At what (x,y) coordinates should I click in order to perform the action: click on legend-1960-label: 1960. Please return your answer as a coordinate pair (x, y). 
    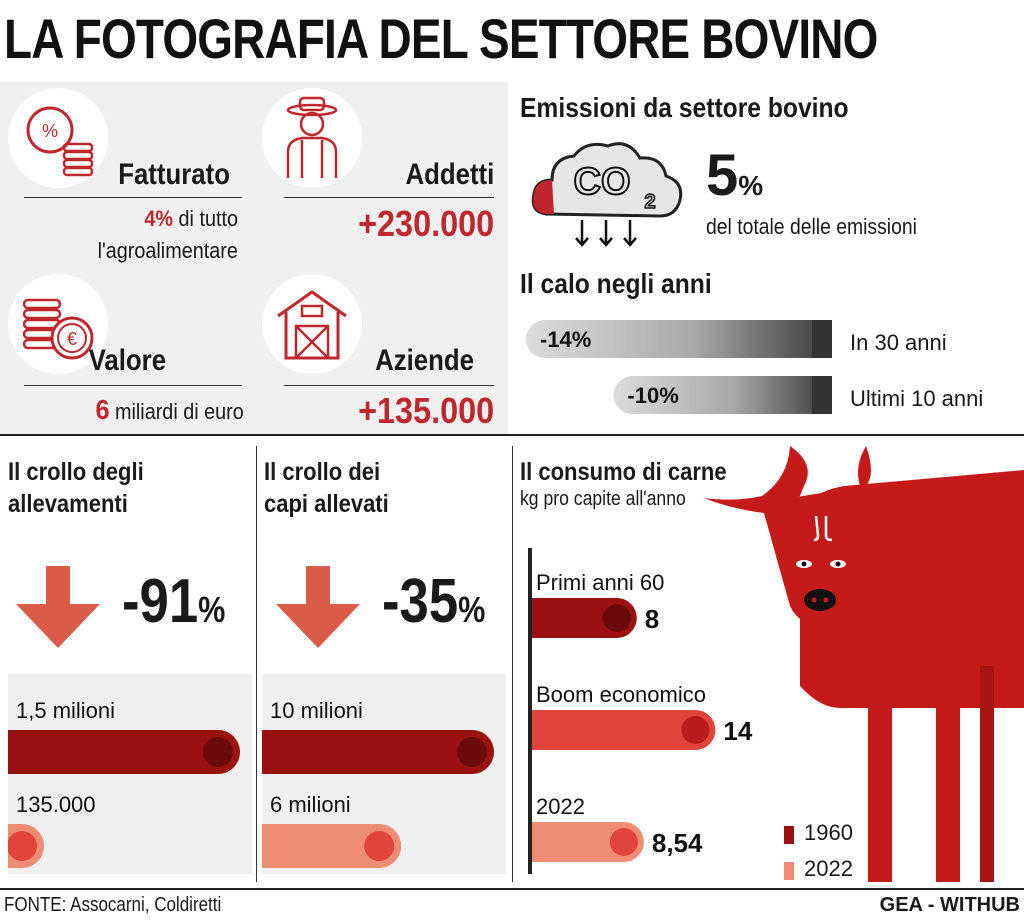
    Looking at the image, I should click on (828, 832).